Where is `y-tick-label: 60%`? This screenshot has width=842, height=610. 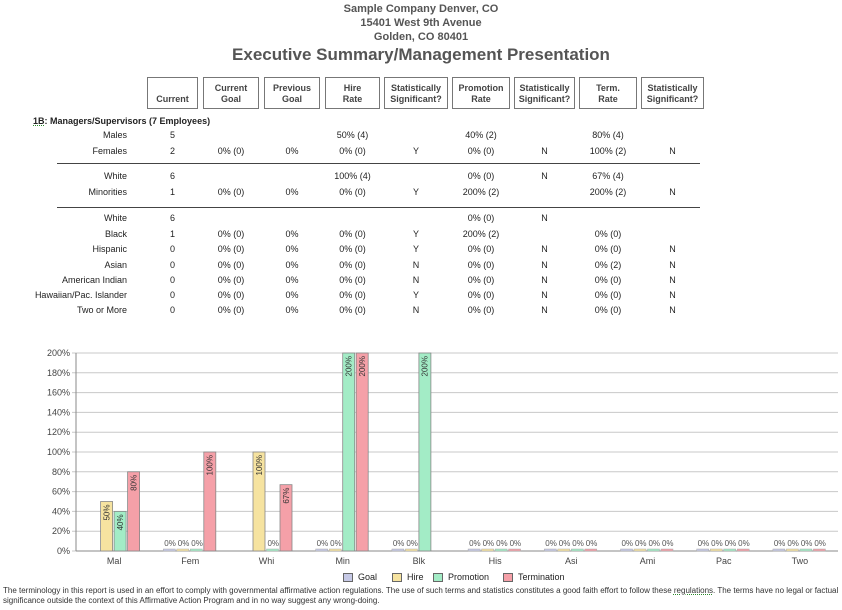
y-tick-label: 60% is located at coordinates (61, 492).